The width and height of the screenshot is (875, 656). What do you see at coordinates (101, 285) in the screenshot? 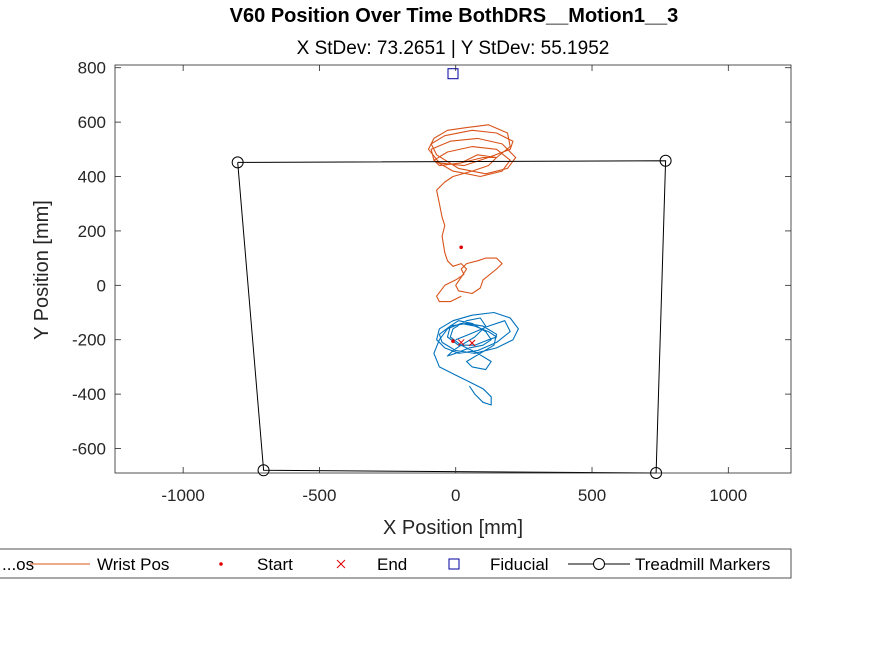
I see `y-tick-label: 0` at bounding box center [101, 285].